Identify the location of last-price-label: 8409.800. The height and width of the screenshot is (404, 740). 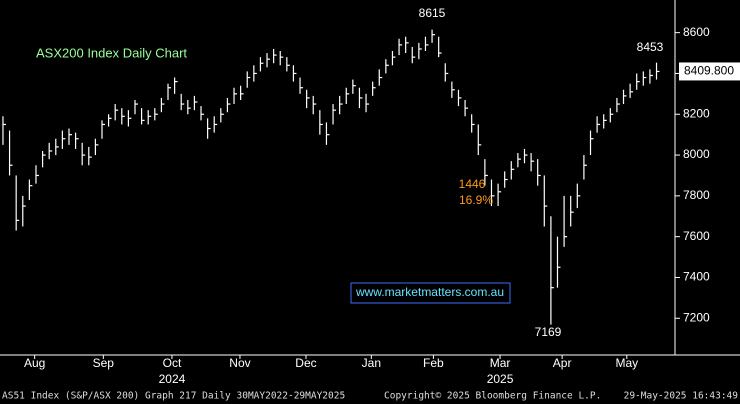
(709, 71).